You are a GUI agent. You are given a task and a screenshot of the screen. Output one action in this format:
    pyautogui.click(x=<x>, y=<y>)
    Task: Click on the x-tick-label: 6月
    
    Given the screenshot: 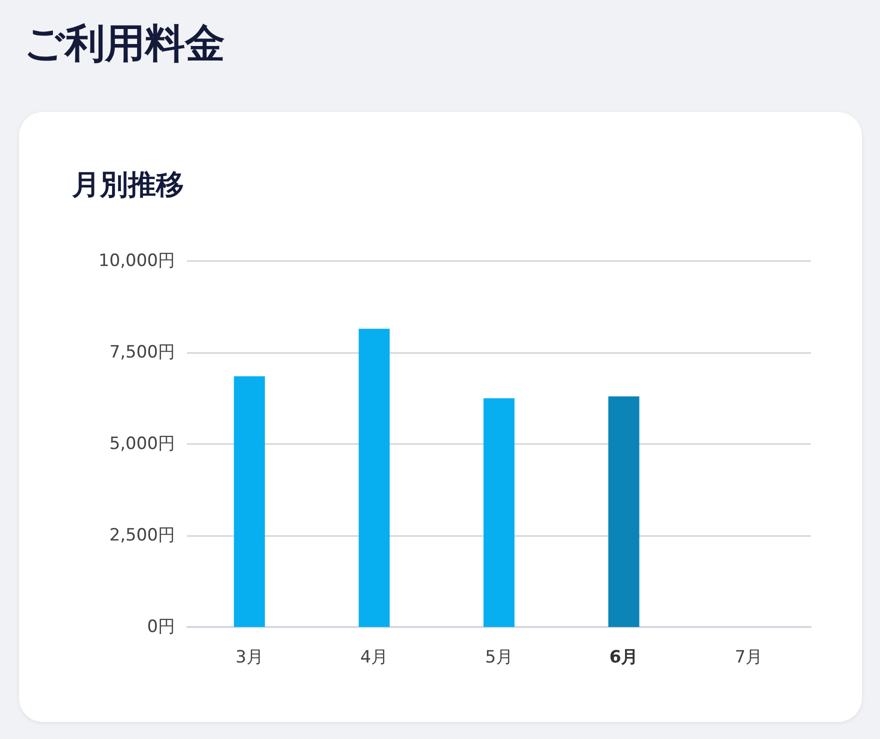 What is the action you would take?
    pyautogui.click(x=623, y=658)
    